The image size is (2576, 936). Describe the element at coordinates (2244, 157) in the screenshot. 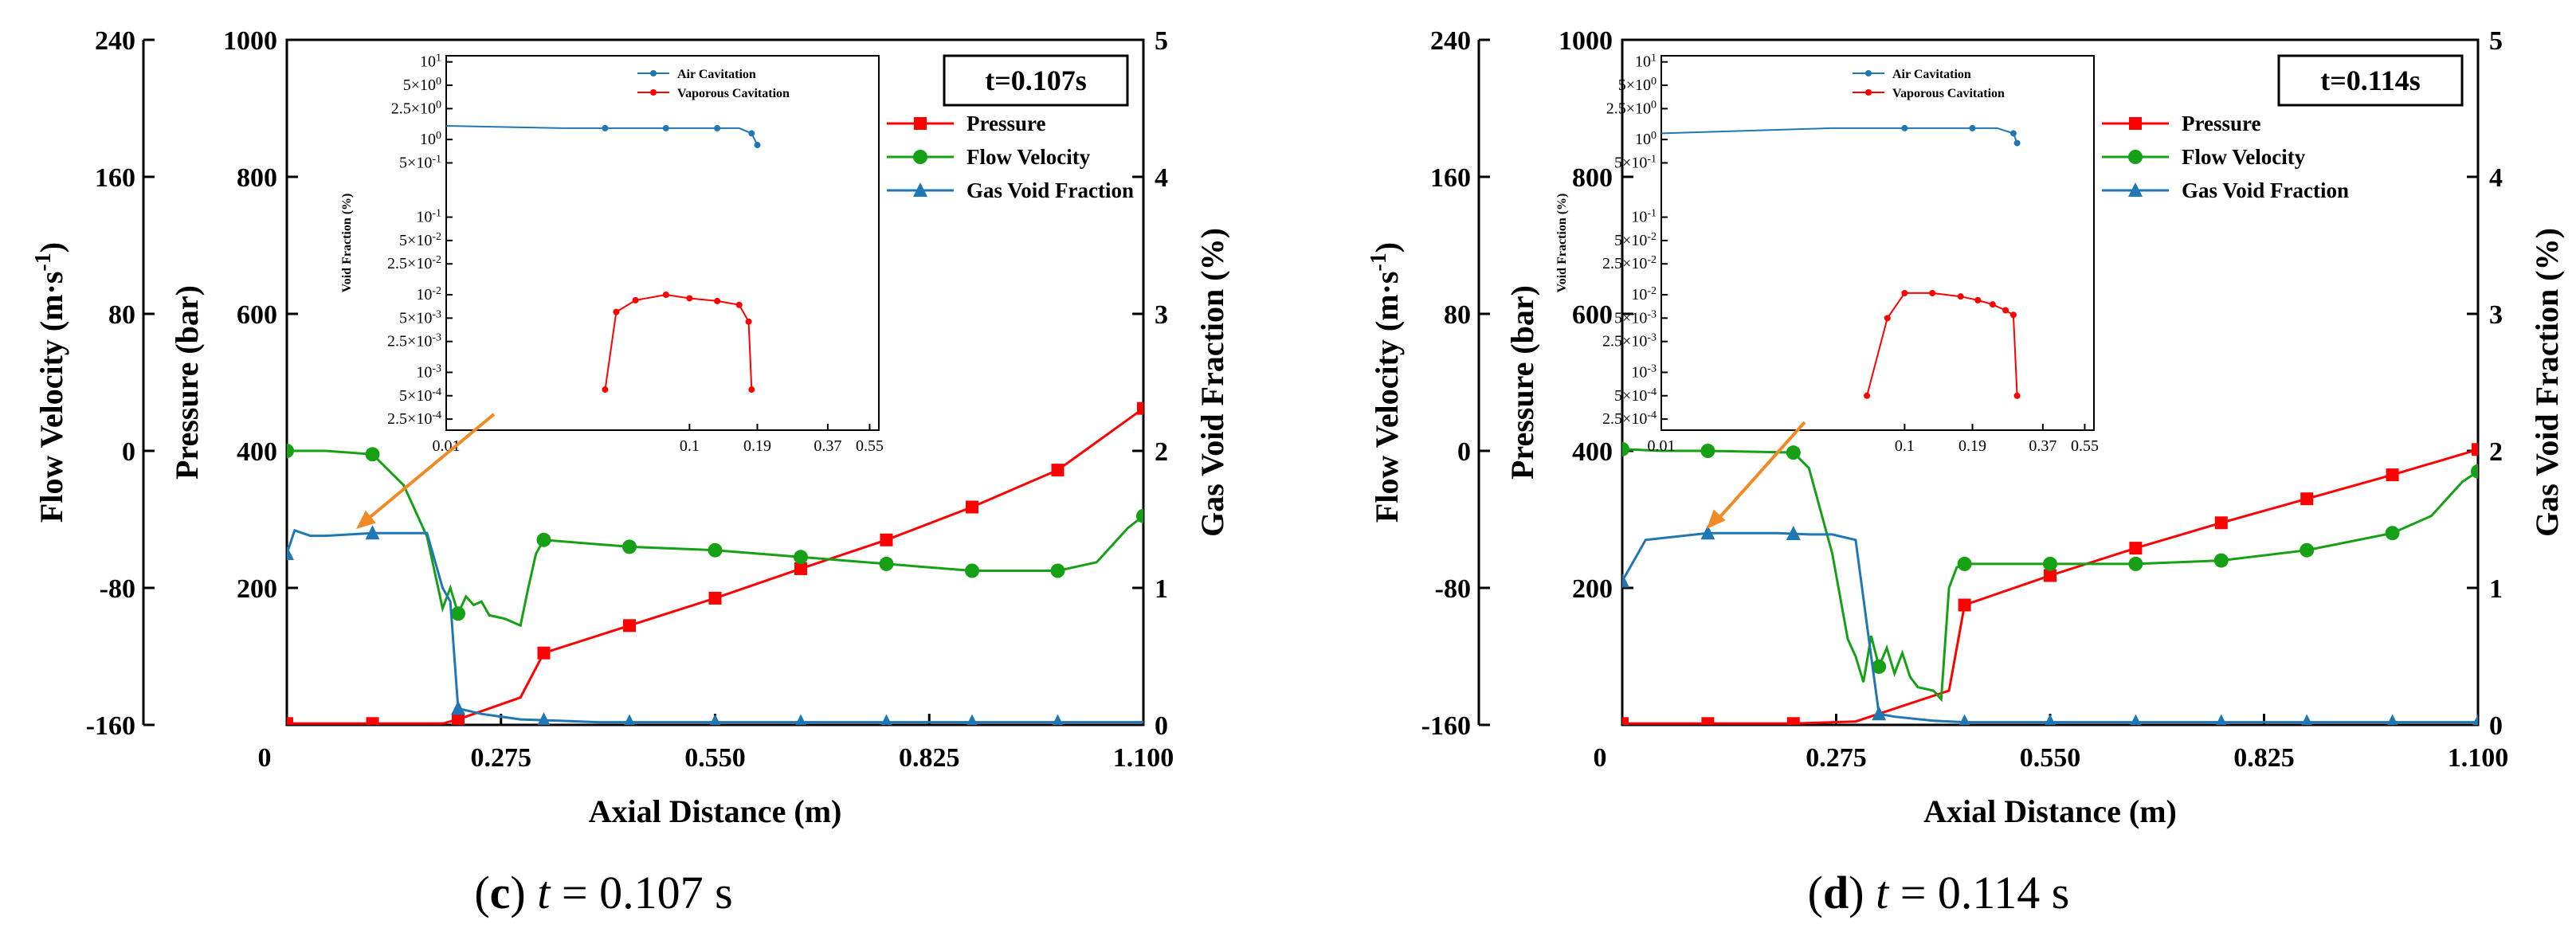

I see `legend-label: Flow Velocity` at that location.